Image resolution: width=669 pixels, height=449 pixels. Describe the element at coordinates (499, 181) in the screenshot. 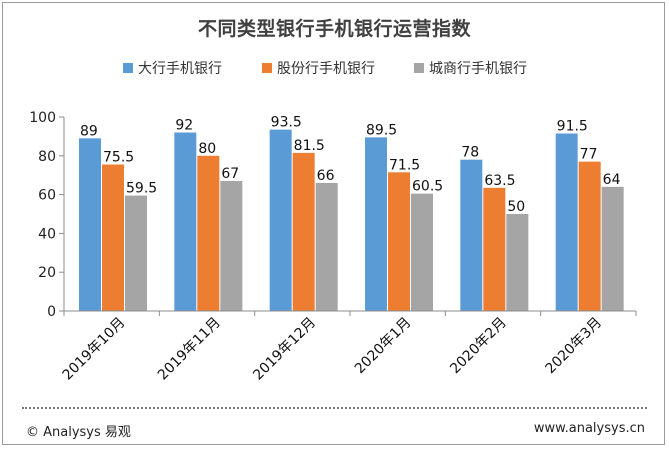

I see `data-label: 63.5` at that location.